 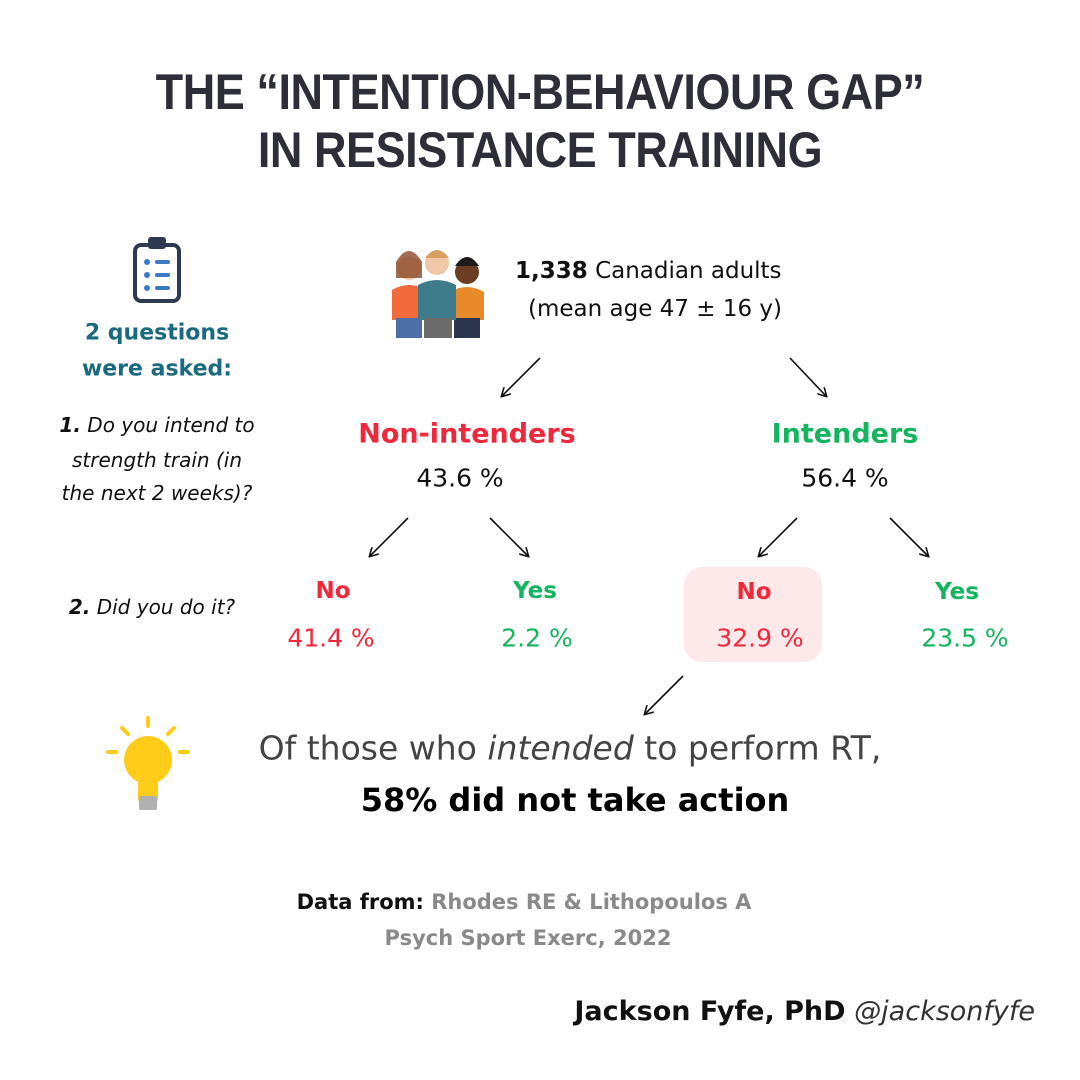 I want to click on question-text: Did you do it?, so click(x=166, y=607).